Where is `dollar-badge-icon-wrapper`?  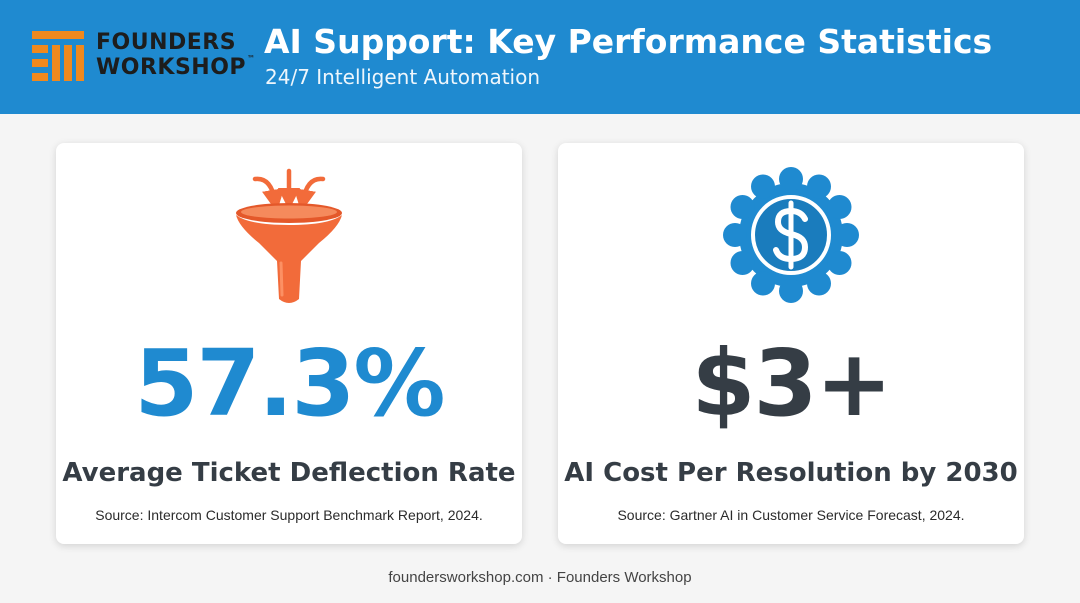
dollar-badge-icon-wrapper is located at coordinates (791, 236).